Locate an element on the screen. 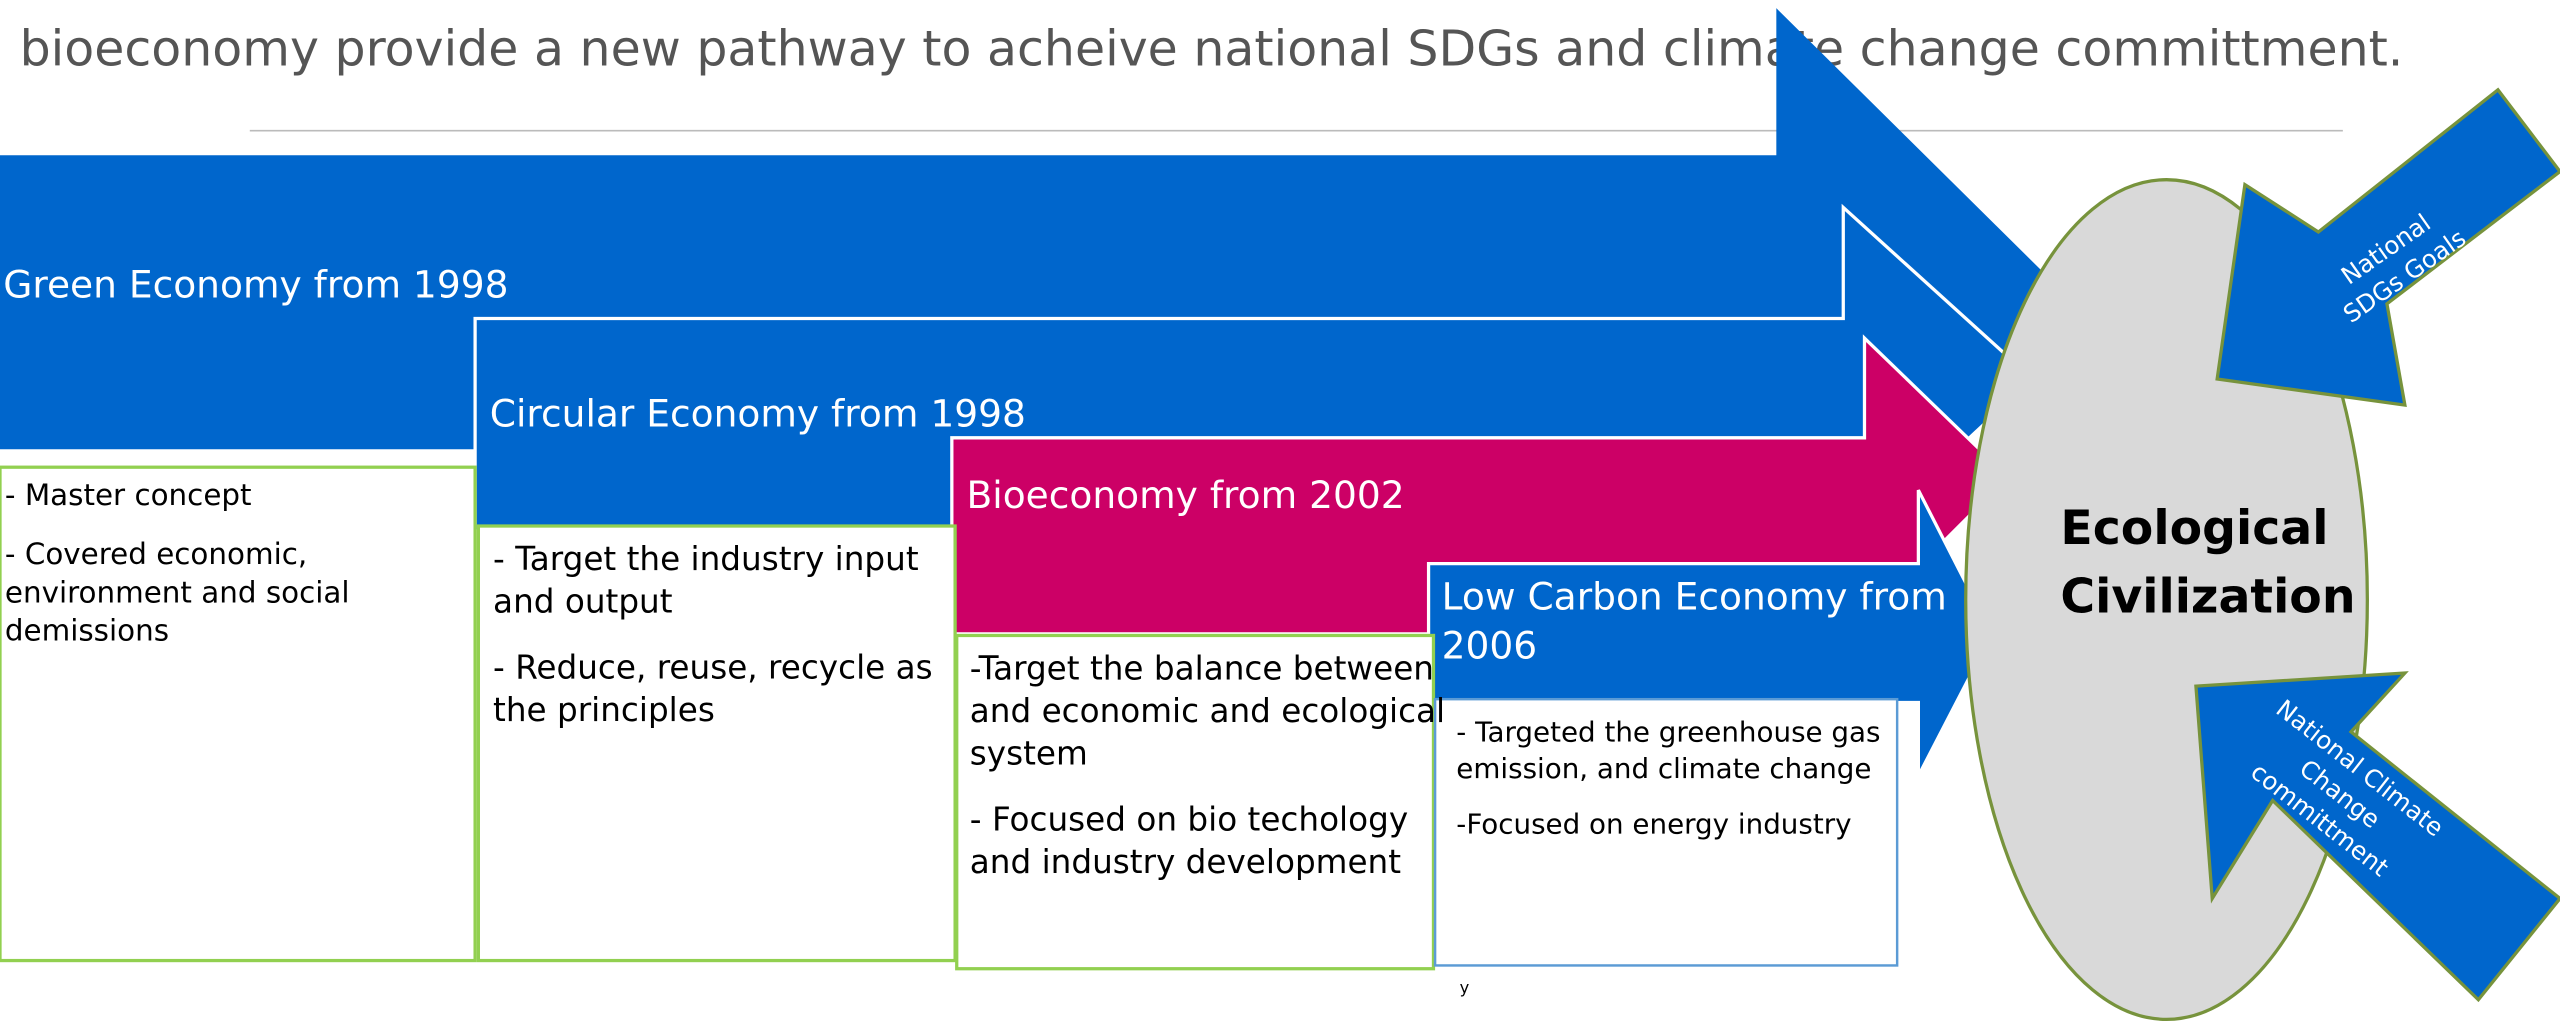 The image size is (2560, 1021). box-bio is located at coordinates (1195, 802).